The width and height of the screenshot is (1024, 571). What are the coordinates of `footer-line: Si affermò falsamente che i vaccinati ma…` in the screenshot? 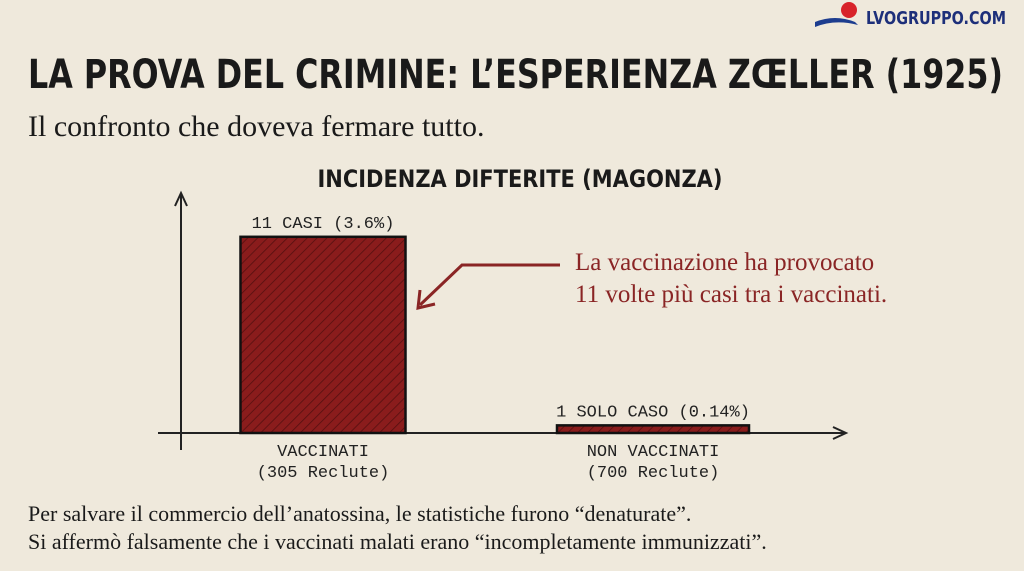 It's located at (397, 541).